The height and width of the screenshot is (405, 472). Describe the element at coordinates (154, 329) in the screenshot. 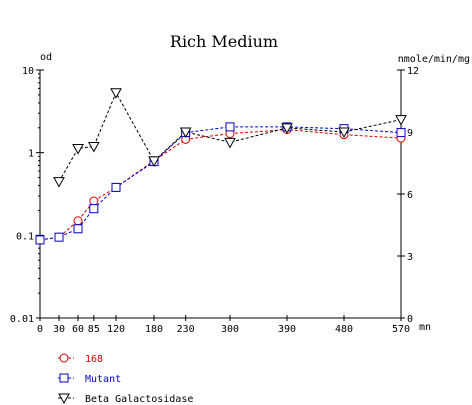

I see `x-tick-label: 180` at that location.